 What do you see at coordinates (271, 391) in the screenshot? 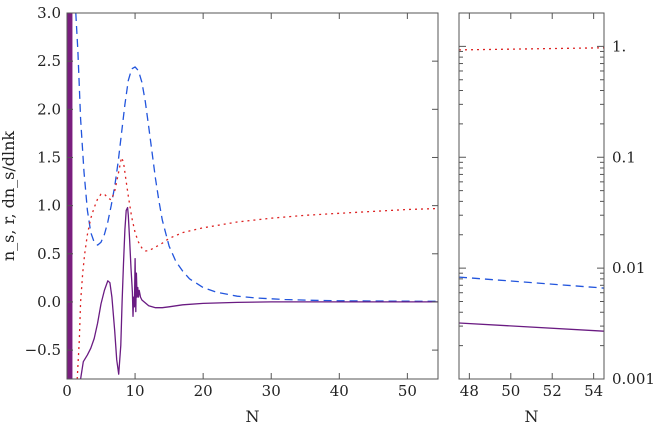
I see `left-xtick-label: 30` at bounding box center [271, 391].